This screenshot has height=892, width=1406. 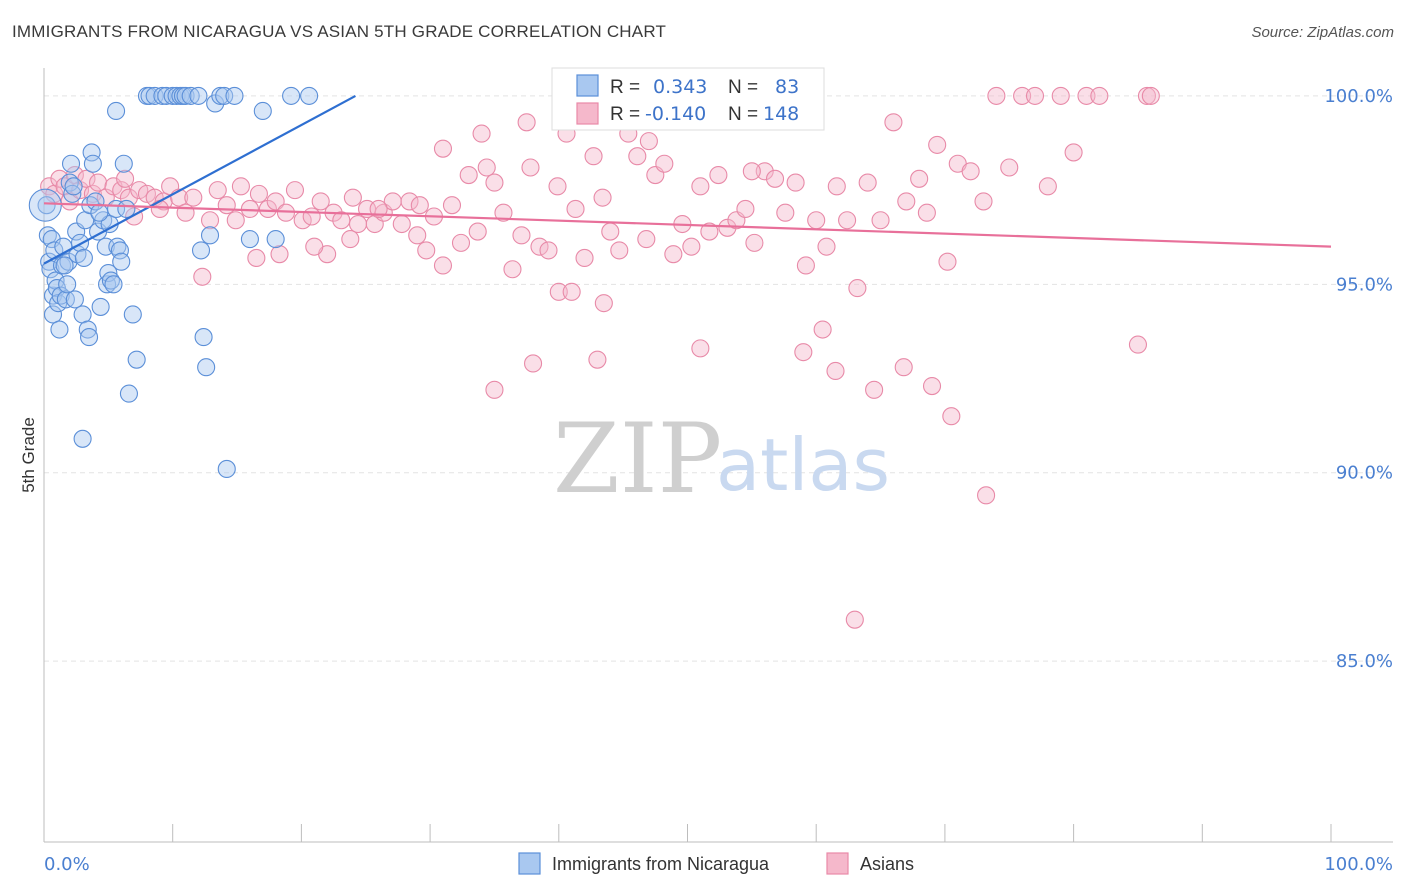 I want to click on nicaragua-points, so click(x=173, y=282).